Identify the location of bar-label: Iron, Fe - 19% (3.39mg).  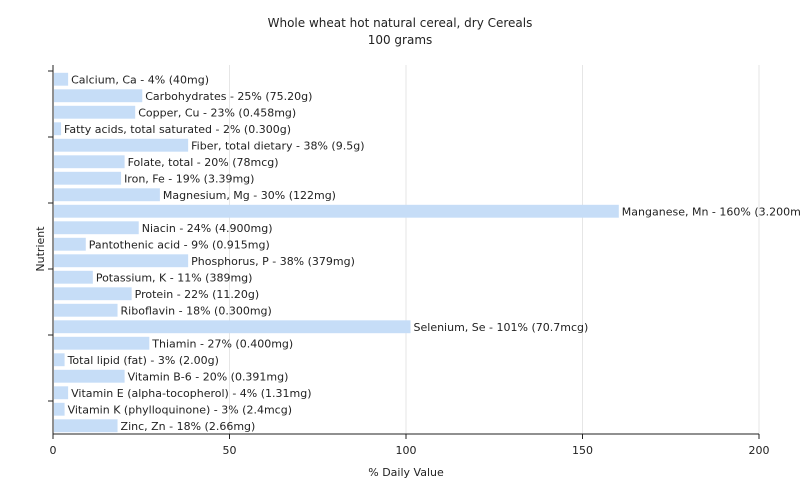
(189, 178).